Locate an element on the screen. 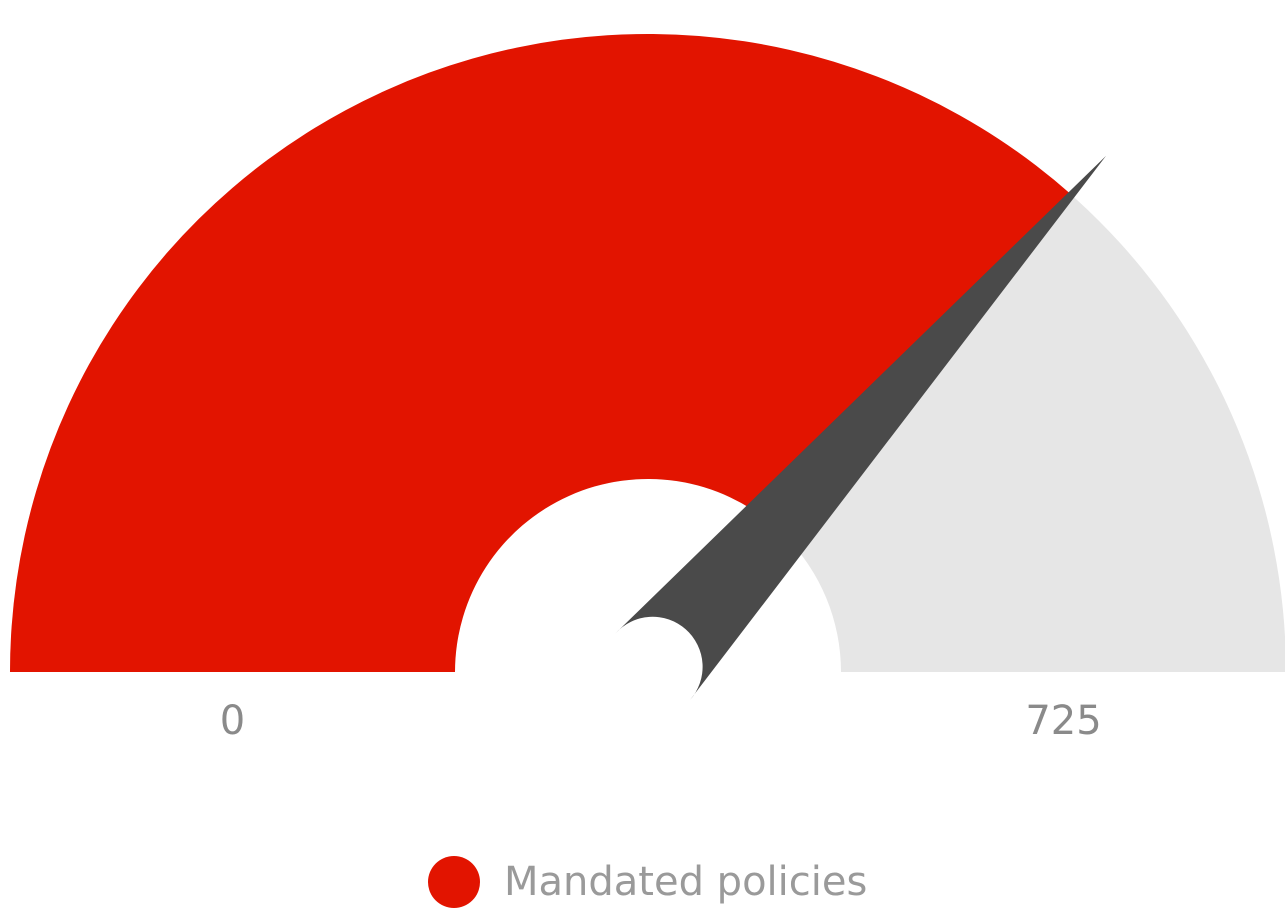 Image resolution: width=1285 pixels, height=908 pixels. legend-label: Mandated policies is located at coordinates (686, 882).